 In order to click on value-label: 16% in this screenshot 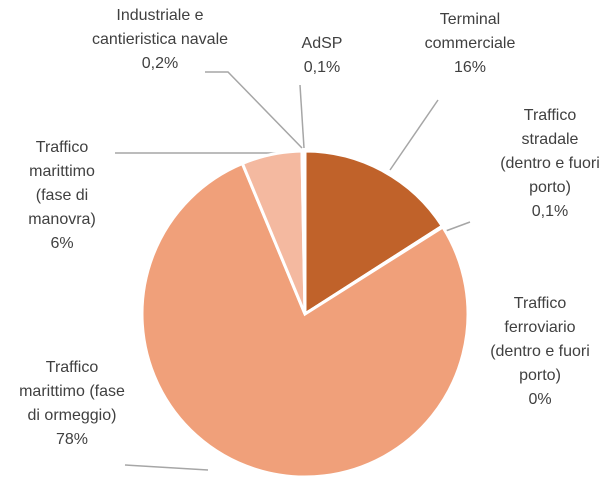, I will do `click(470, 67)`.